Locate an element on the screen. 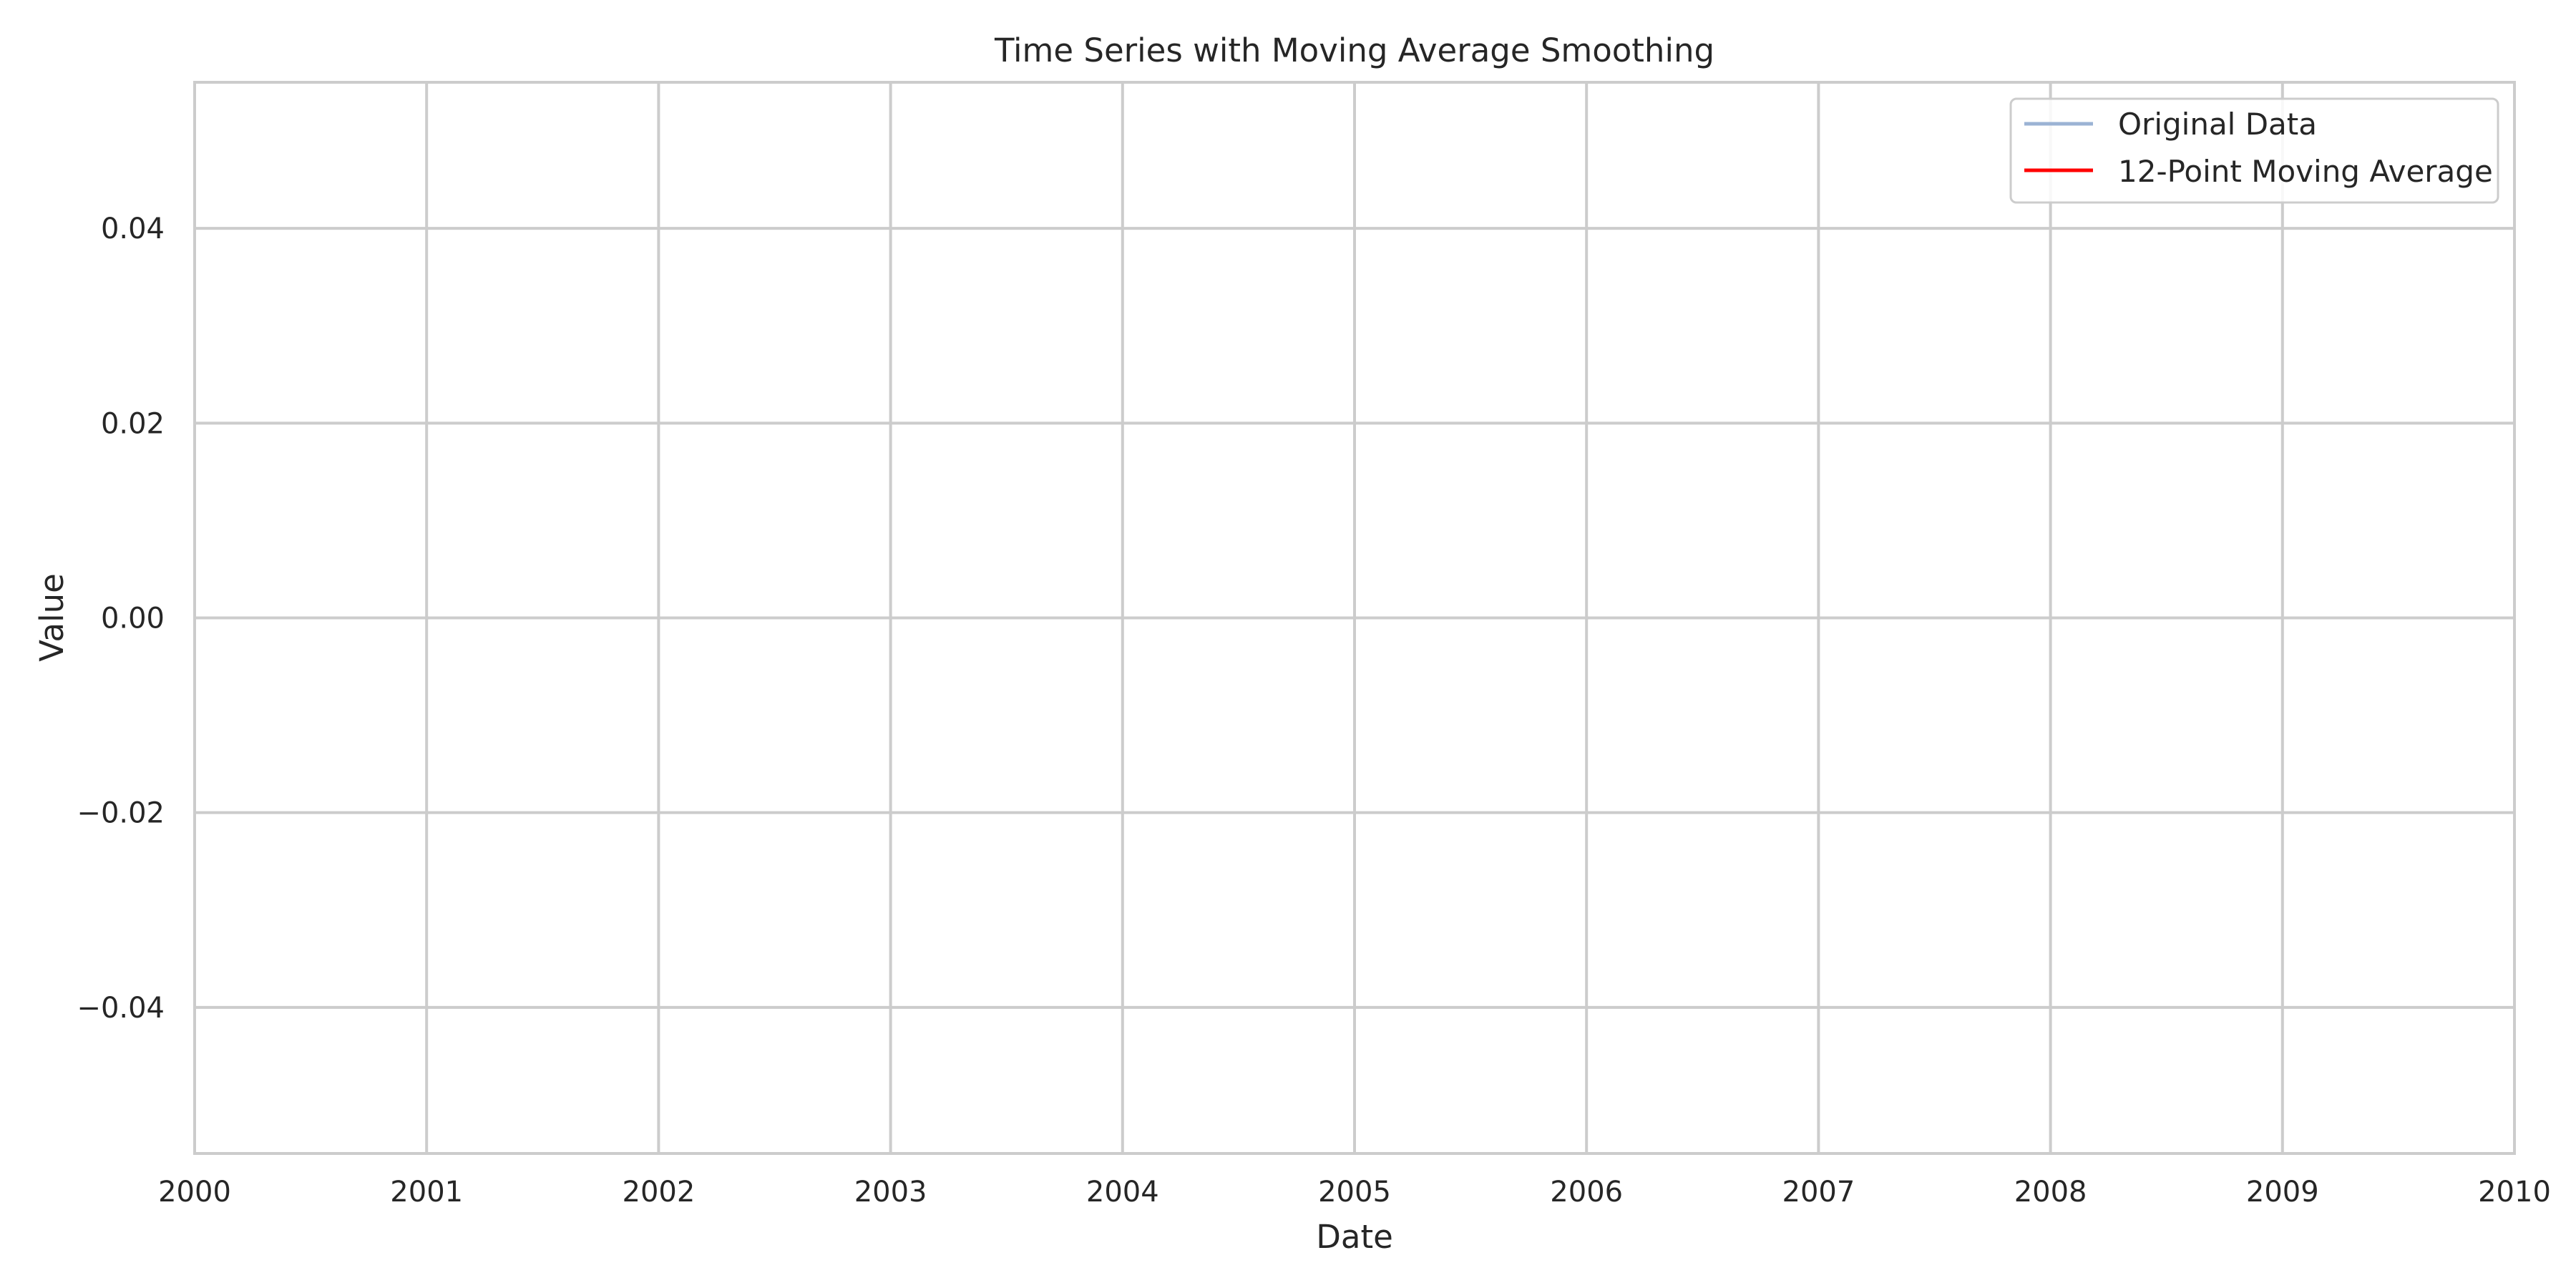 This screenshot has height=1288, width=2576. y-tick-label: 0.00 is located at coordinates (133, 618).